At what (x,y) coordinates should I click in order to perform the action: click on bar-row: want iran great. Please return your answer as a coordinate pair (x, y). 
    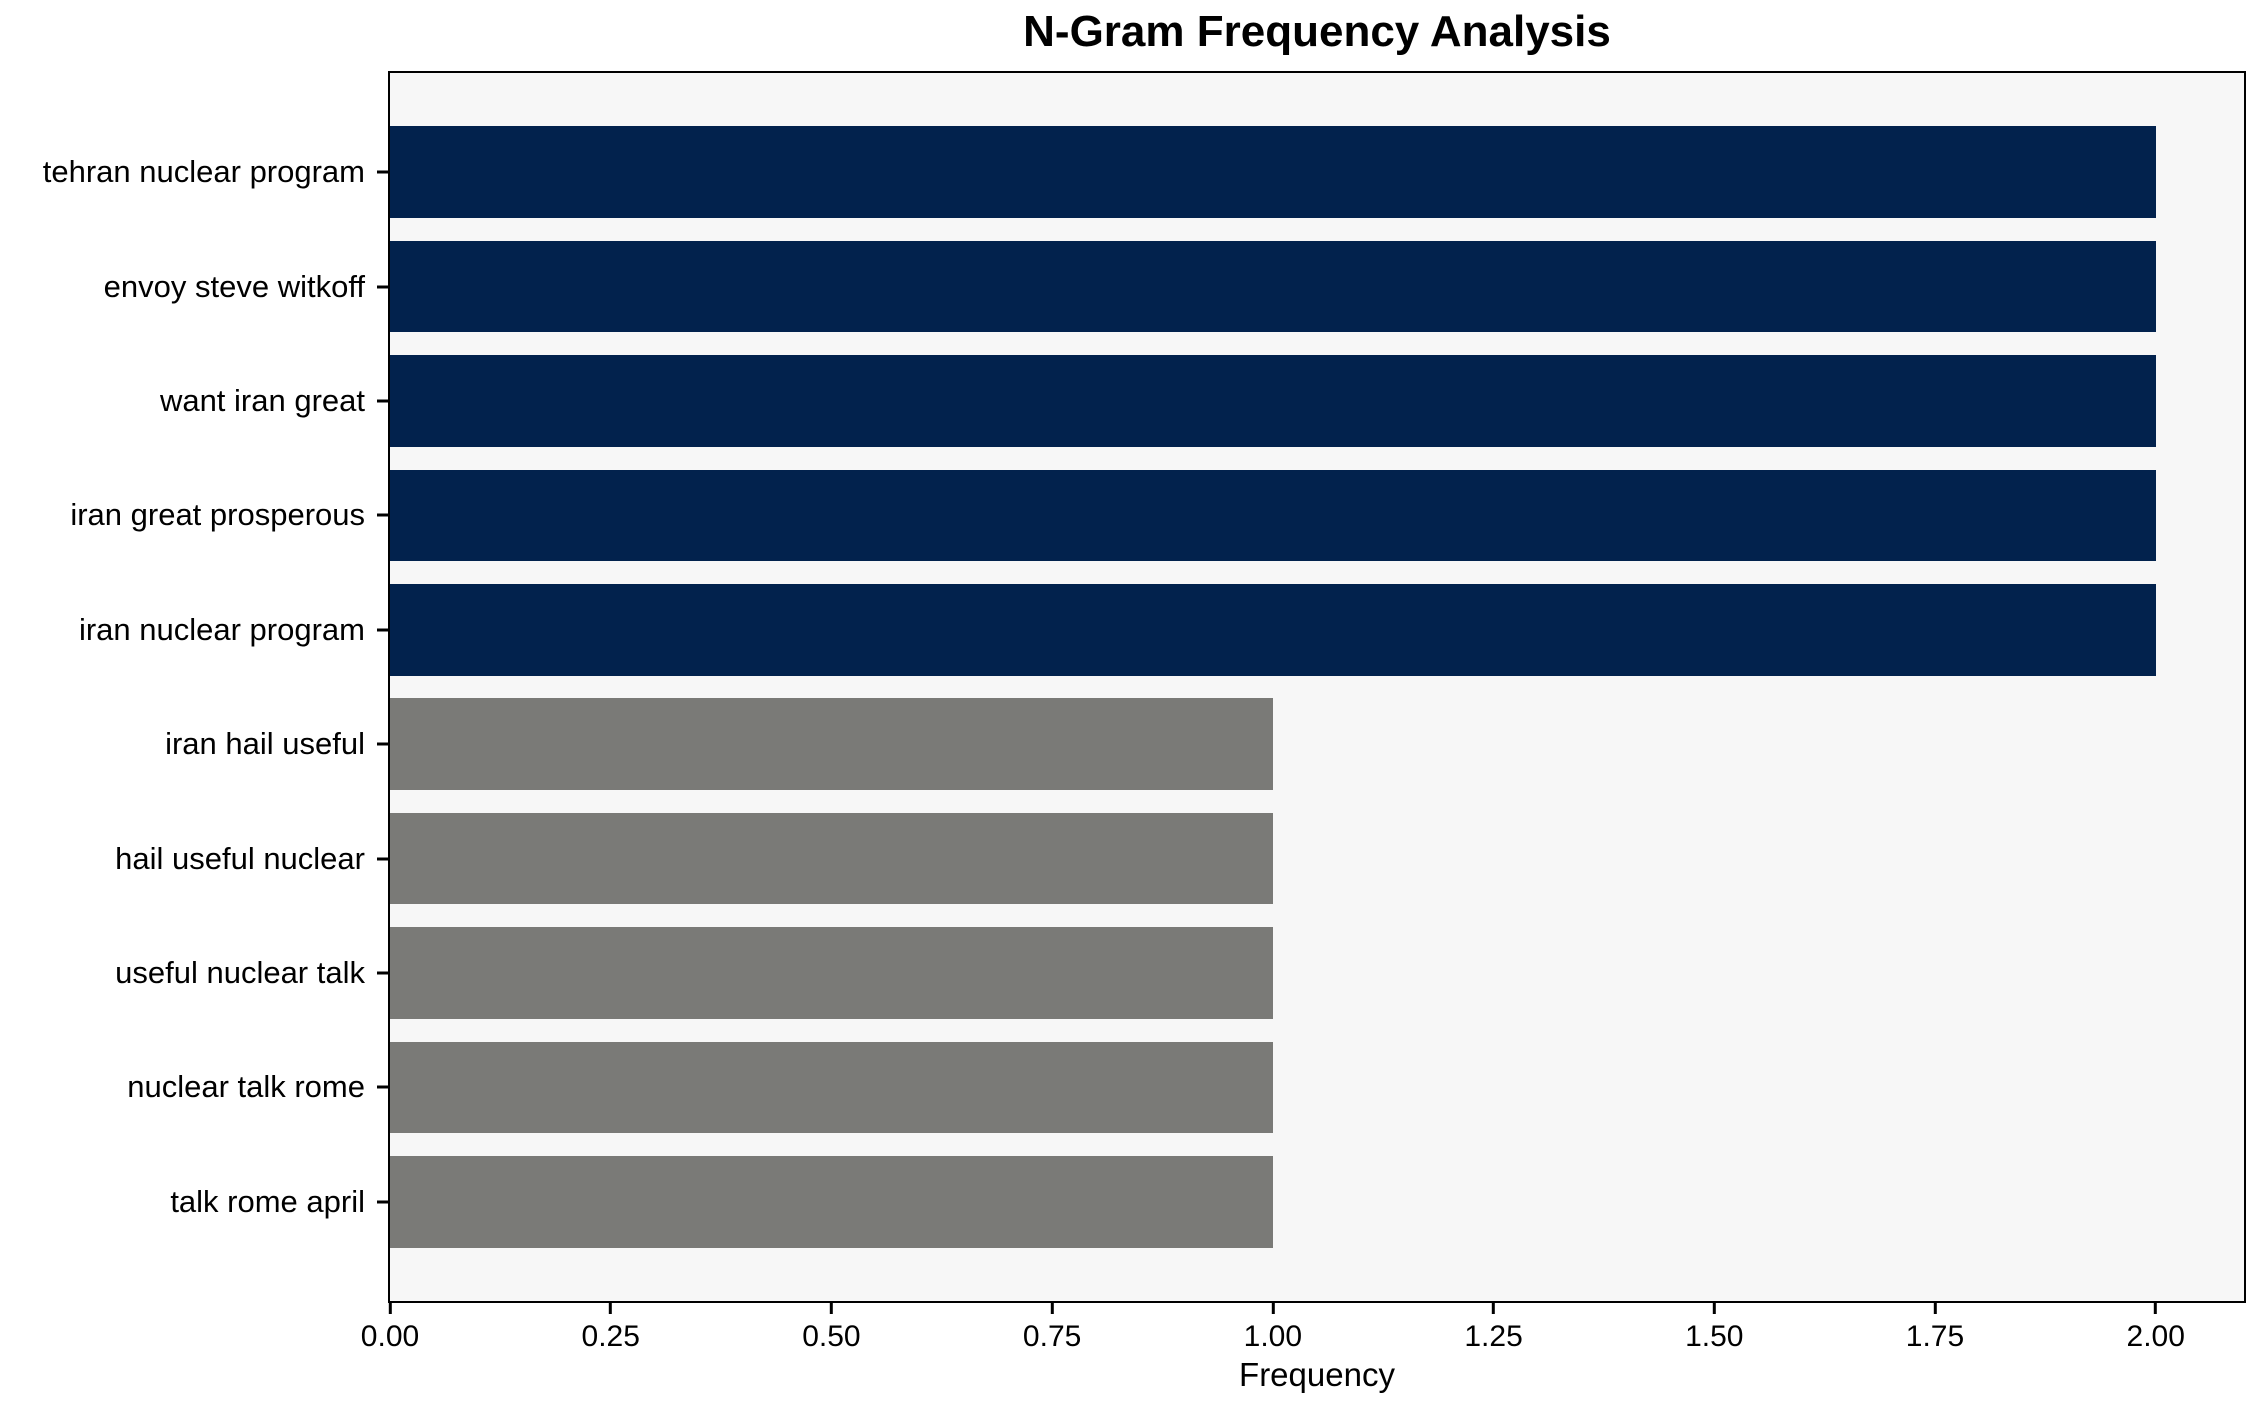
    Looking at the image, I should click on (1202, 401).